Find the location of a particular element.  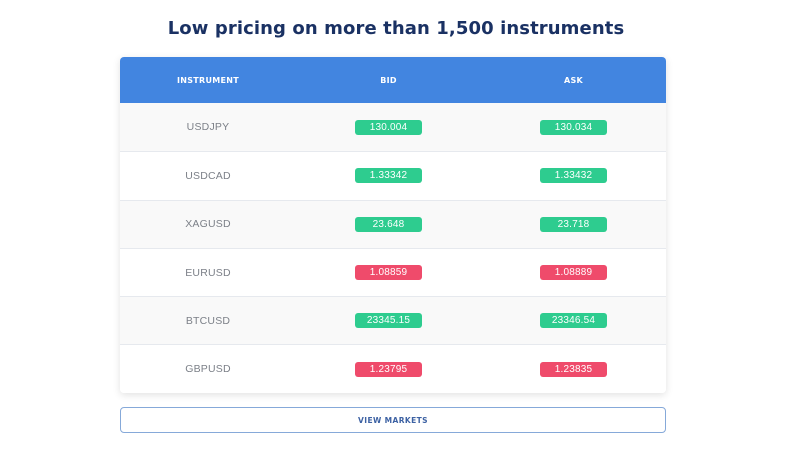

ask-price-badge: 23346.54 is located at coordinates (573, 321).